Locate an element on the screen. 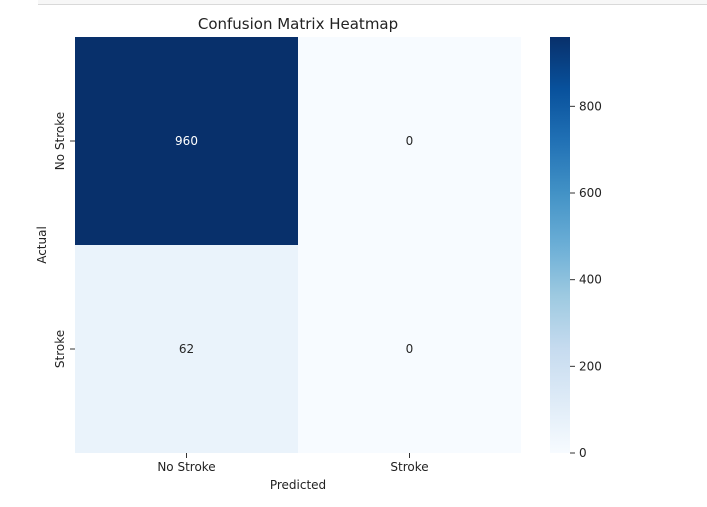  y-tick-label: Stroke is located at coordinates (60, 349).